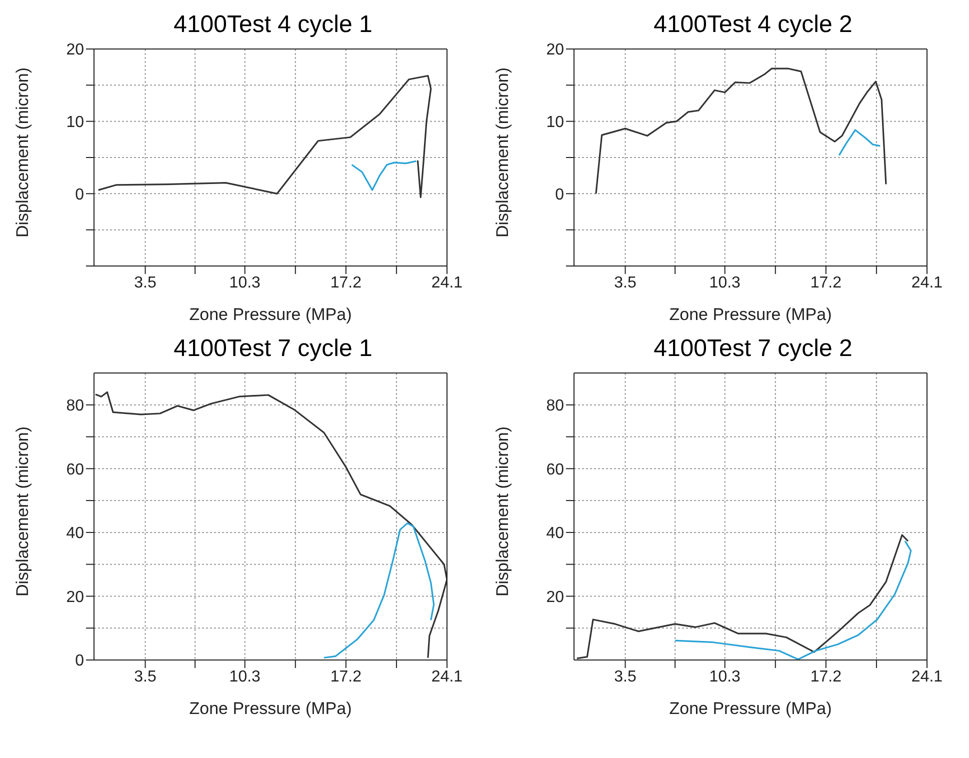 Image resolution: width=969 pixels, height=758 pixels. Describe the element at coordinates (753, 349) in the screenshot. I see `chart-title: 4100Test 7 cycle 2` at that location.